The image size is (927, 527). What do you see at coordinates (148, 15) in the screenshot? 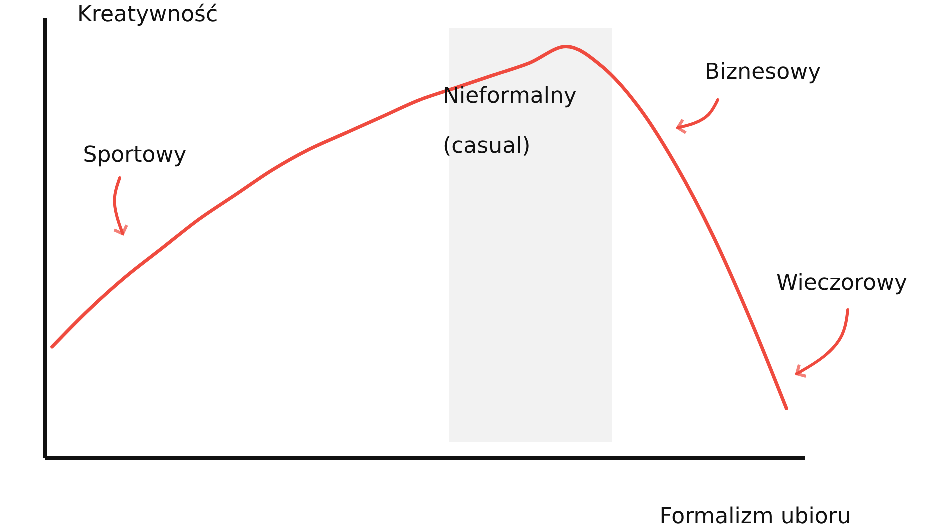
I see `y-axis-title: Kreatywność` at bounding box center [148, 15].